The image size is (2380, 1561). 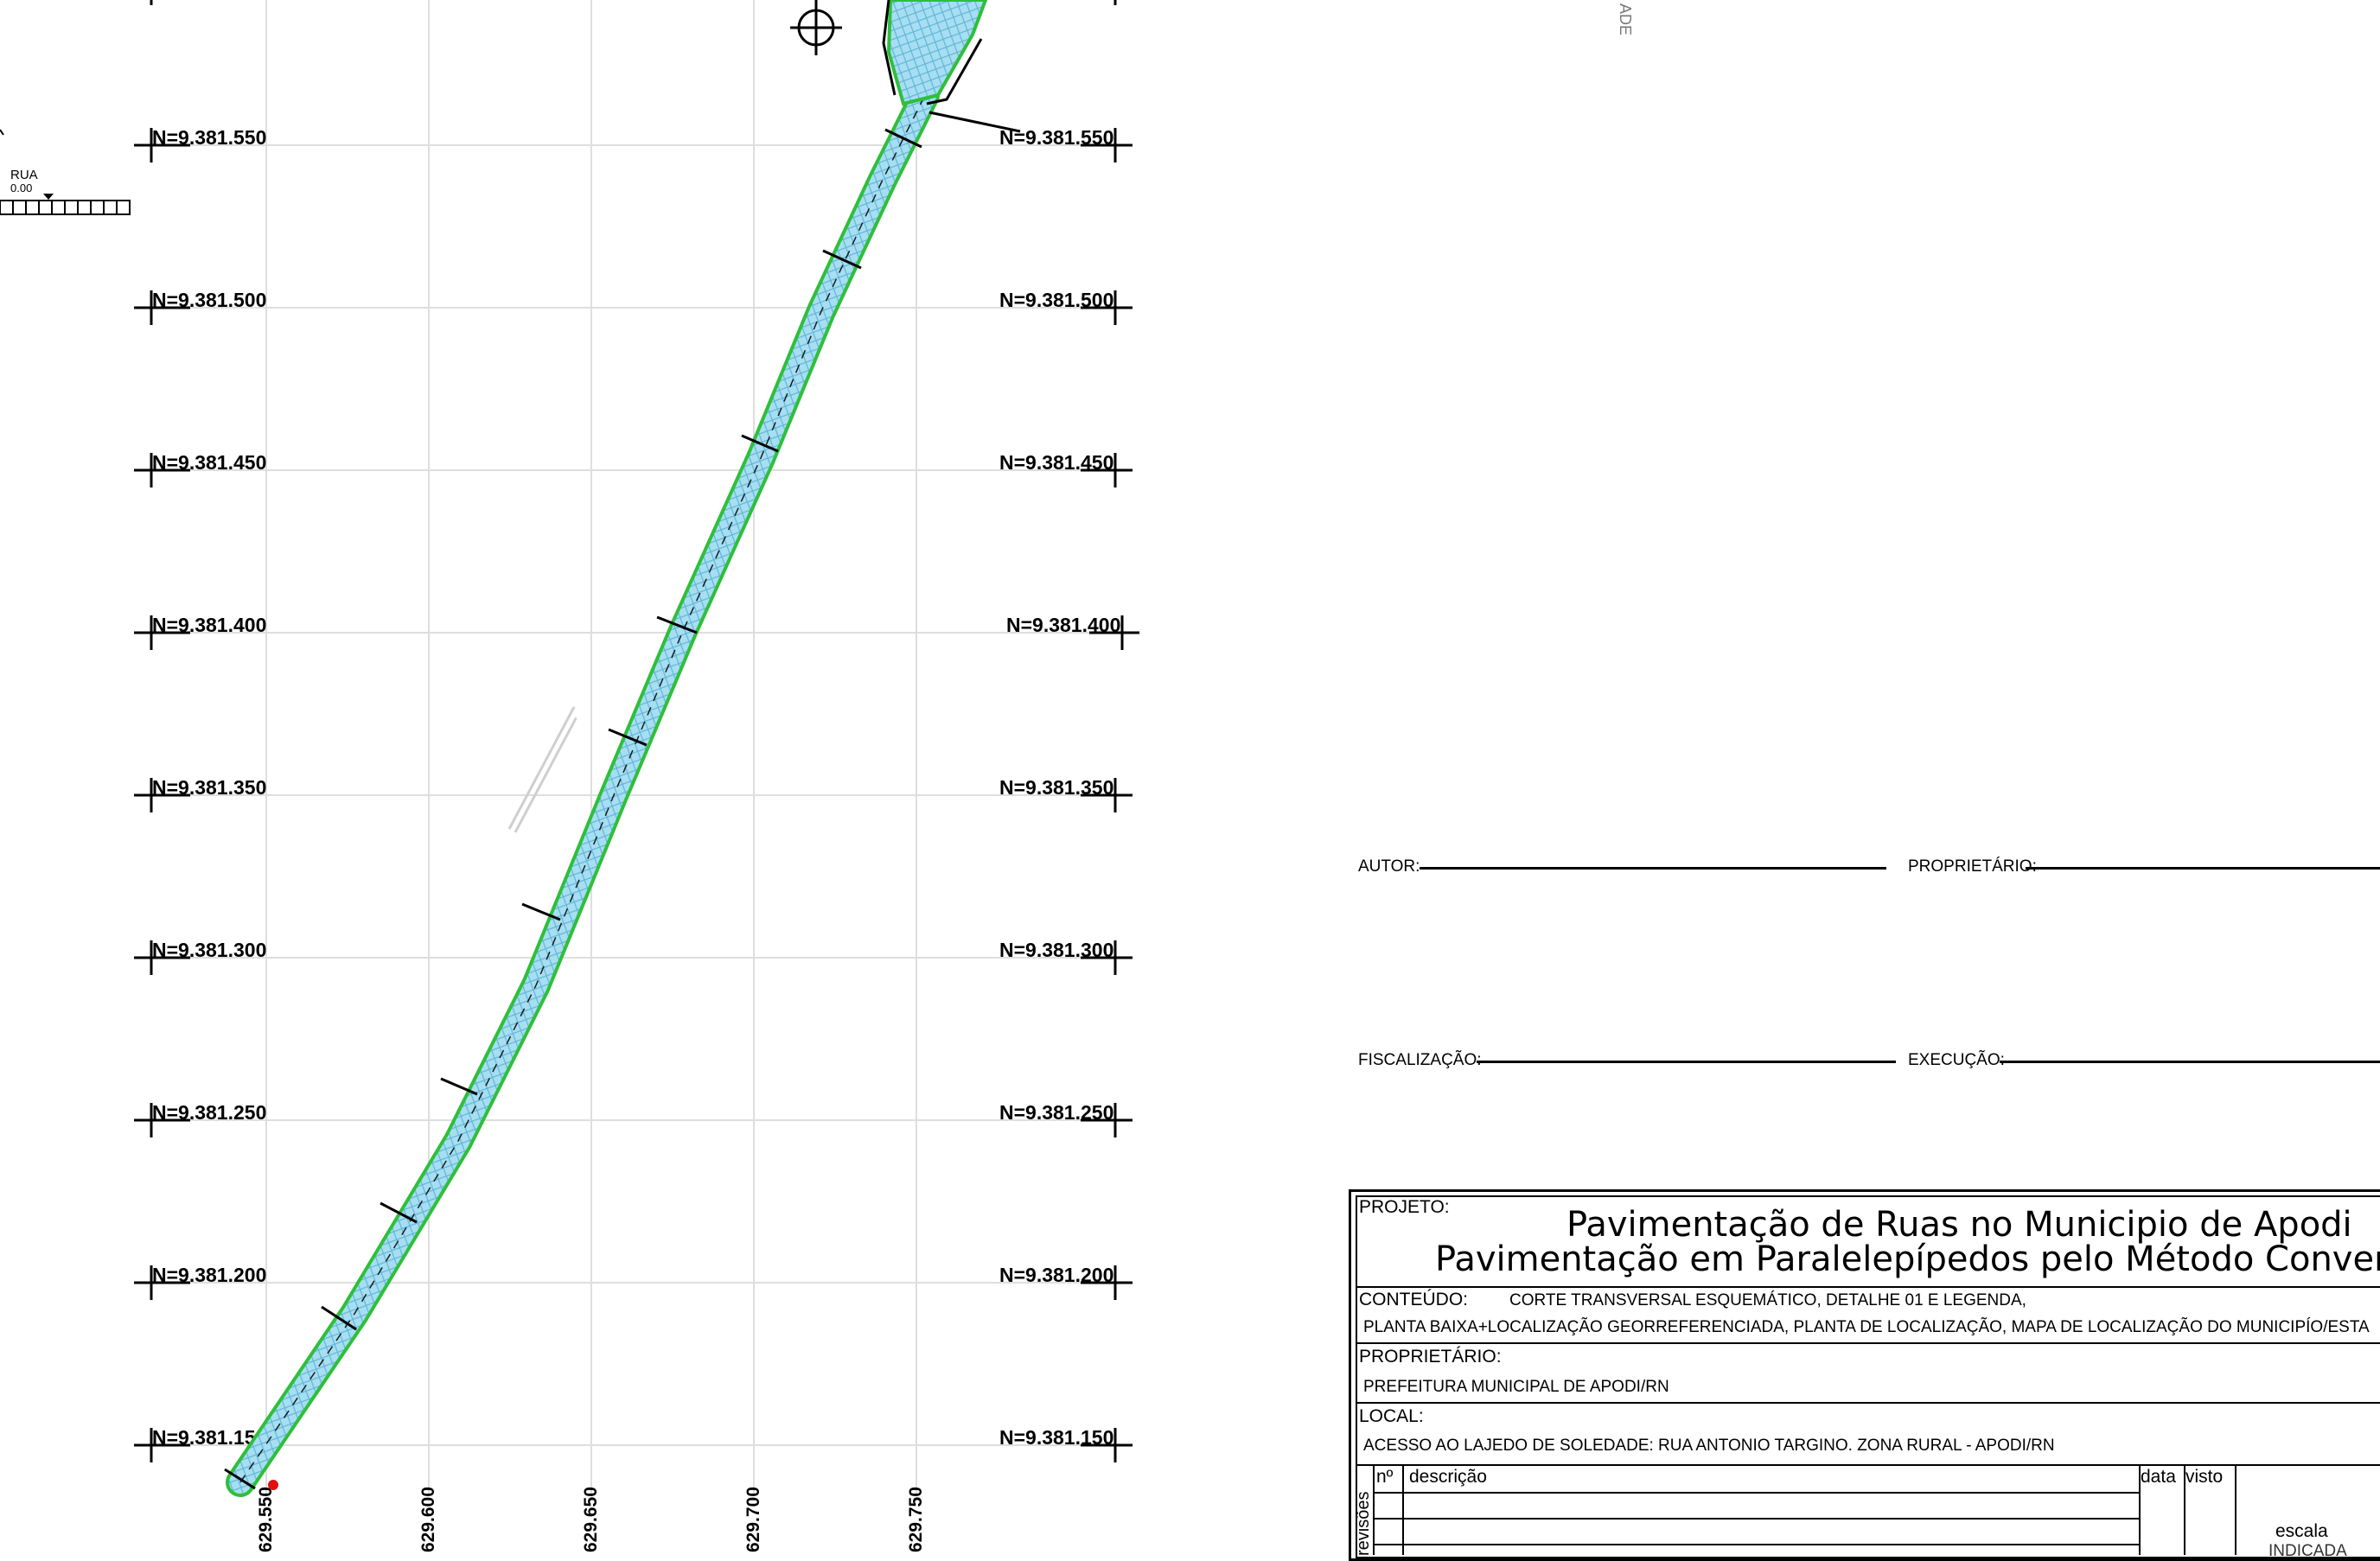 I want to click on proprietario-value: PREFEITURA MUNICIPAL DE APODI/RN, so click(x=1516, y=1387).